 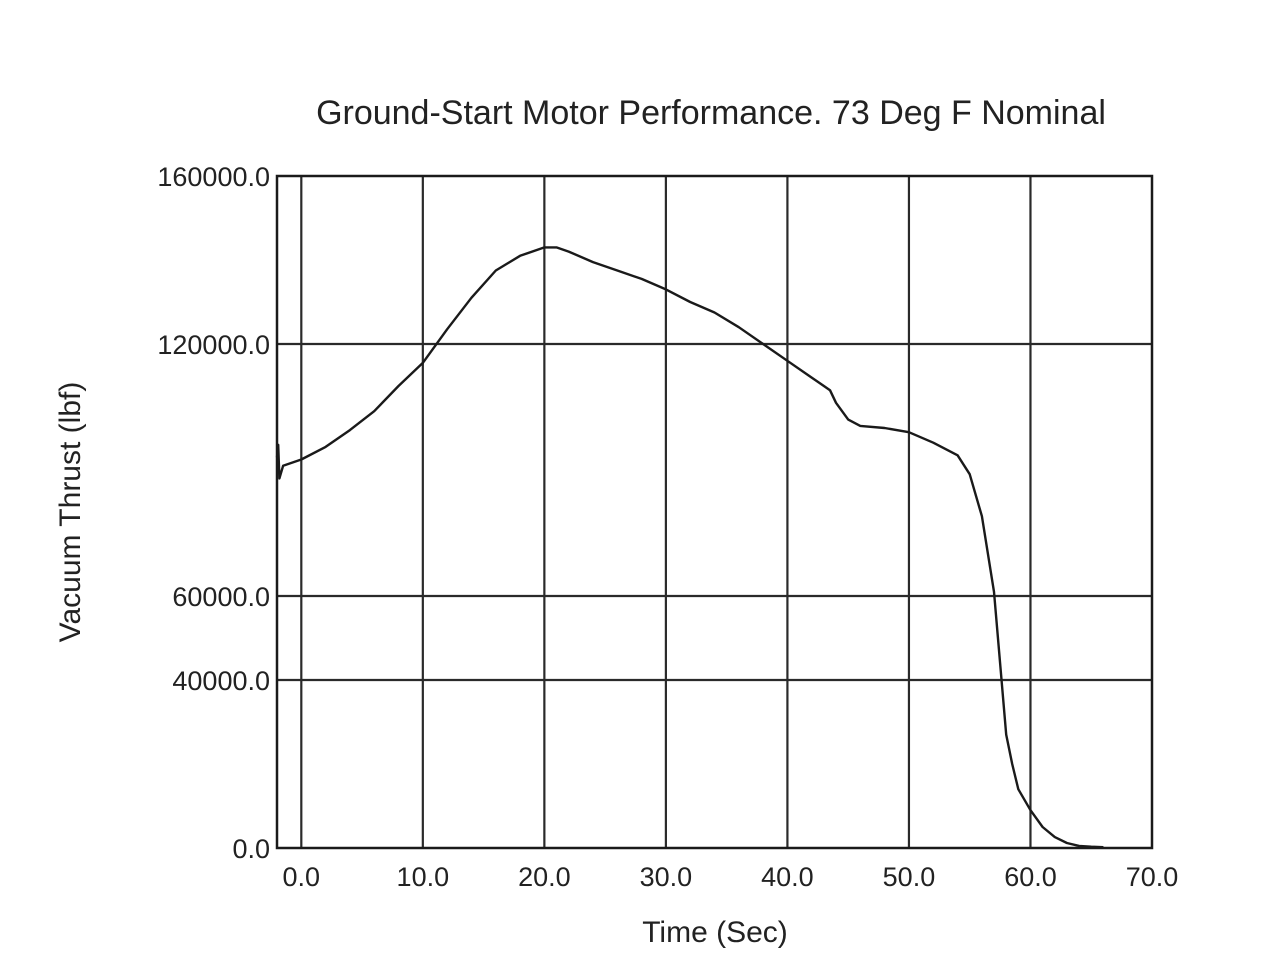 I want to click on y-tick-label: 0.0, so click(x=251, y=849).